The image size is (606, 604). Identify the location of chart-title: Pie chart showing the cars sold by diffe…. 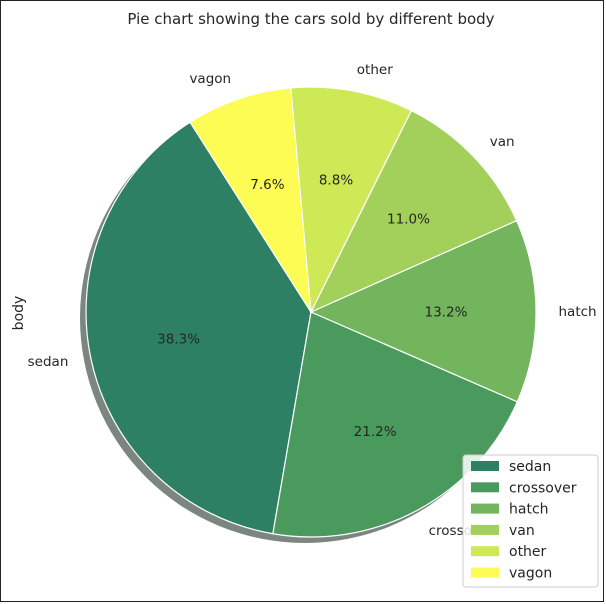
(310, 19).